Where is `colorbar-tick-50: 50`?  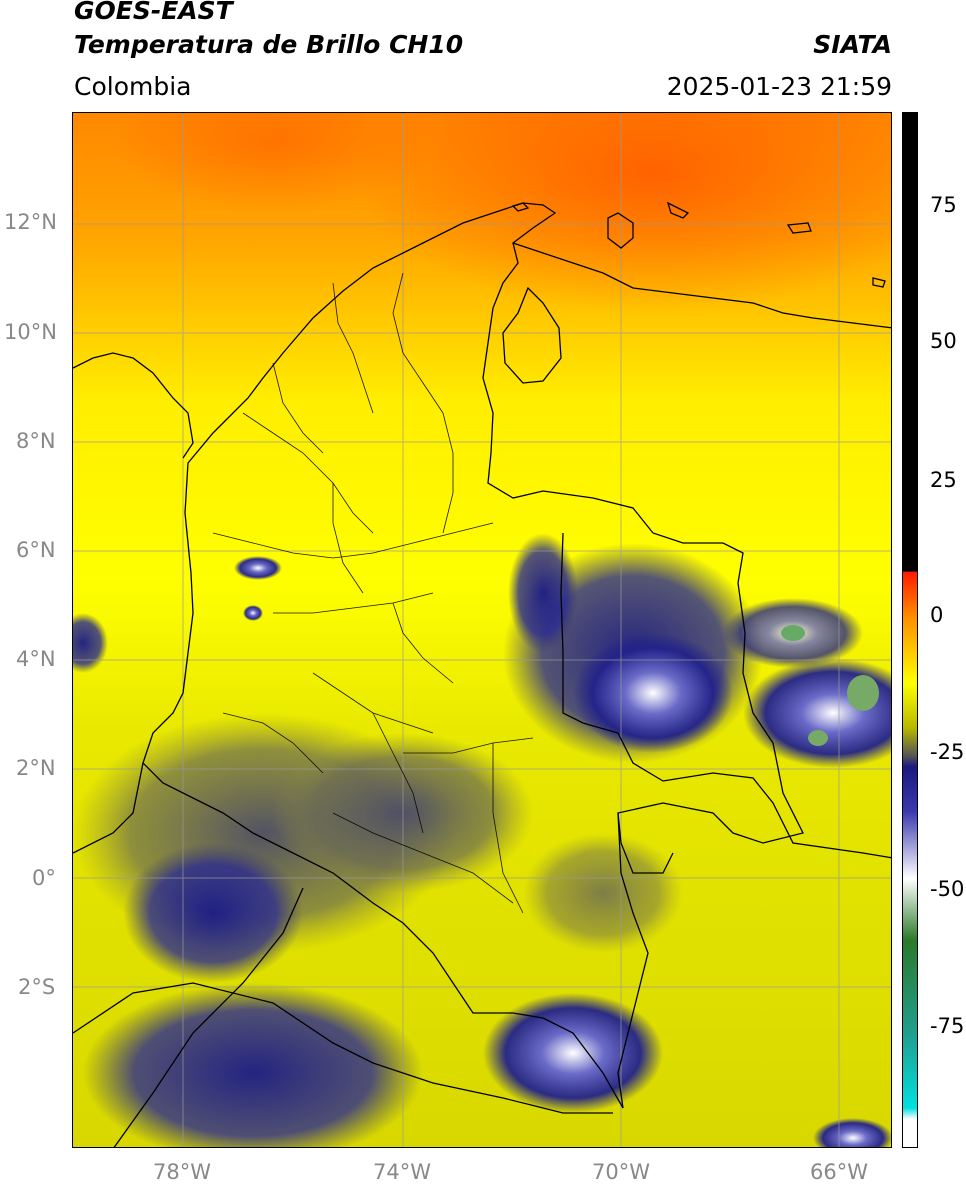 colorbar-tick-50: 50 is located at coordinates (943, 341).